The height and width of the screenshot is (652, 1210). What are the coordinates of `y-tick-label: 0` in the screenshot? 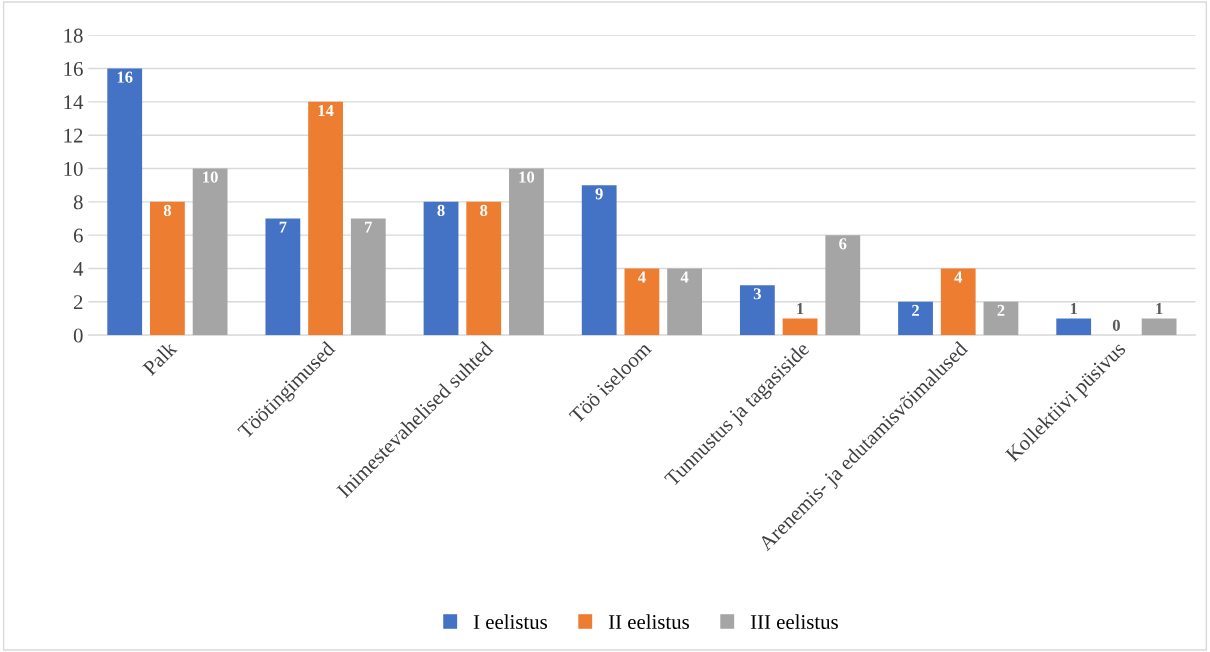 It's located at (78, 335).